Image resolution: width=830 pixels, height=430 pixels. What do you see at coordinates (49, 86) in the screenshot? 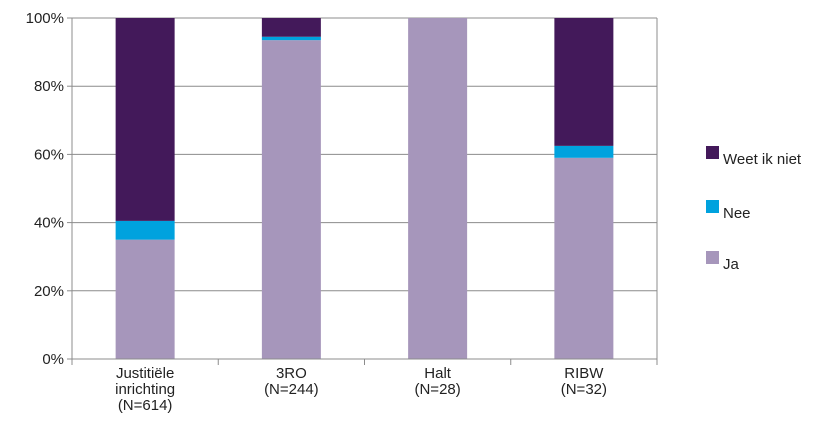
I see `y-tick-label: 80%` at bounding box center [49, 86].